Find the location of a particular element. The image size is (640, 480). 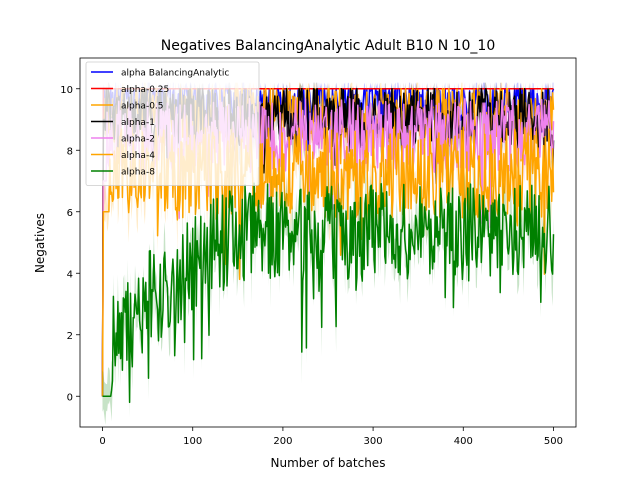

x-tick-label: 400 is located at coordinates (463, 441).